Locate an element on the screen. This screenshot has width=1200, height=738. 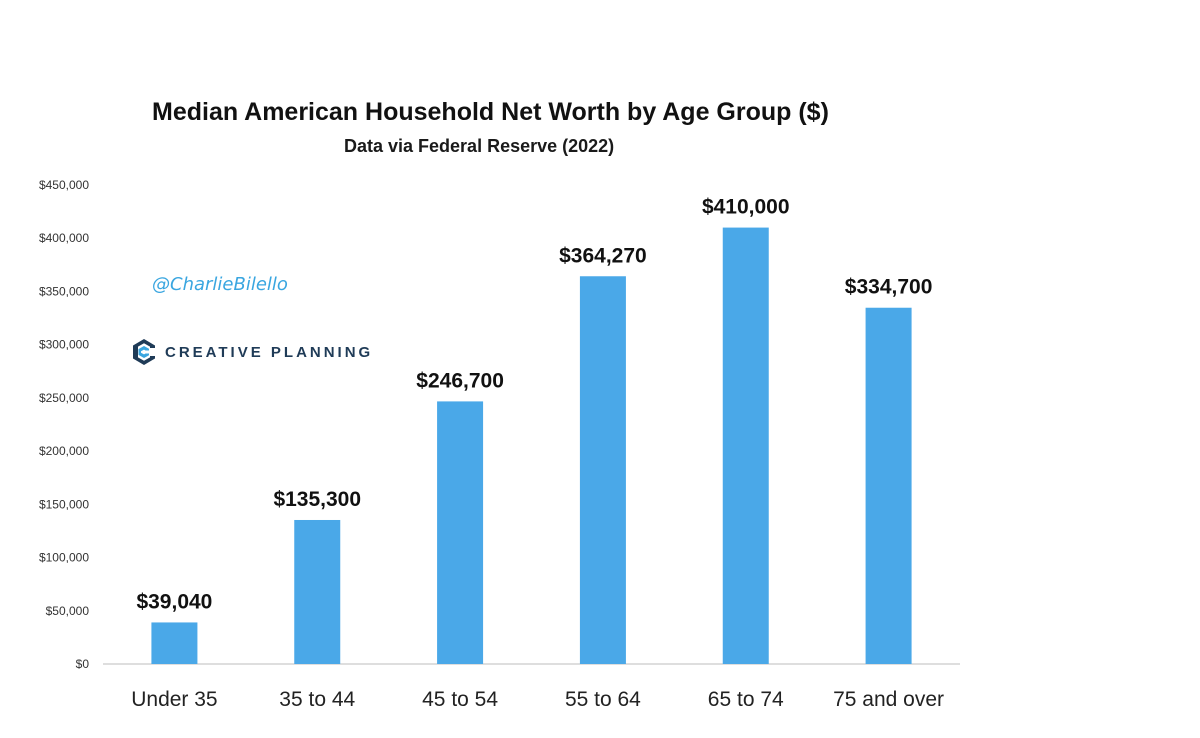
y-tick-label: $100,000 is located at coordinates (64, 558).